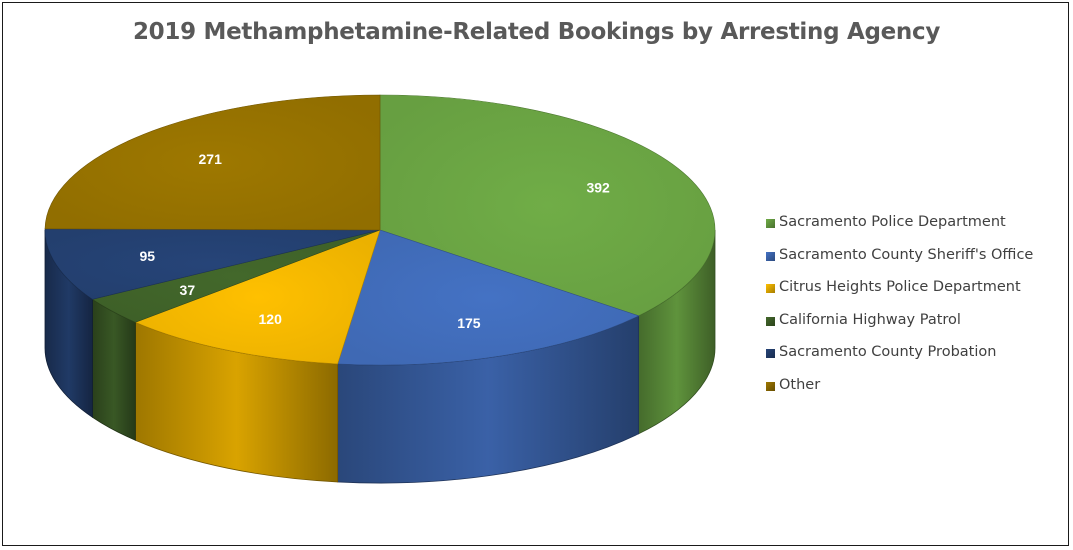 The image size is (1073, 550). What do you see at coordinates (114, 369) in the screenshot?
I see `pie-side-california-highway-patrol` at bounding box center [114, 369].